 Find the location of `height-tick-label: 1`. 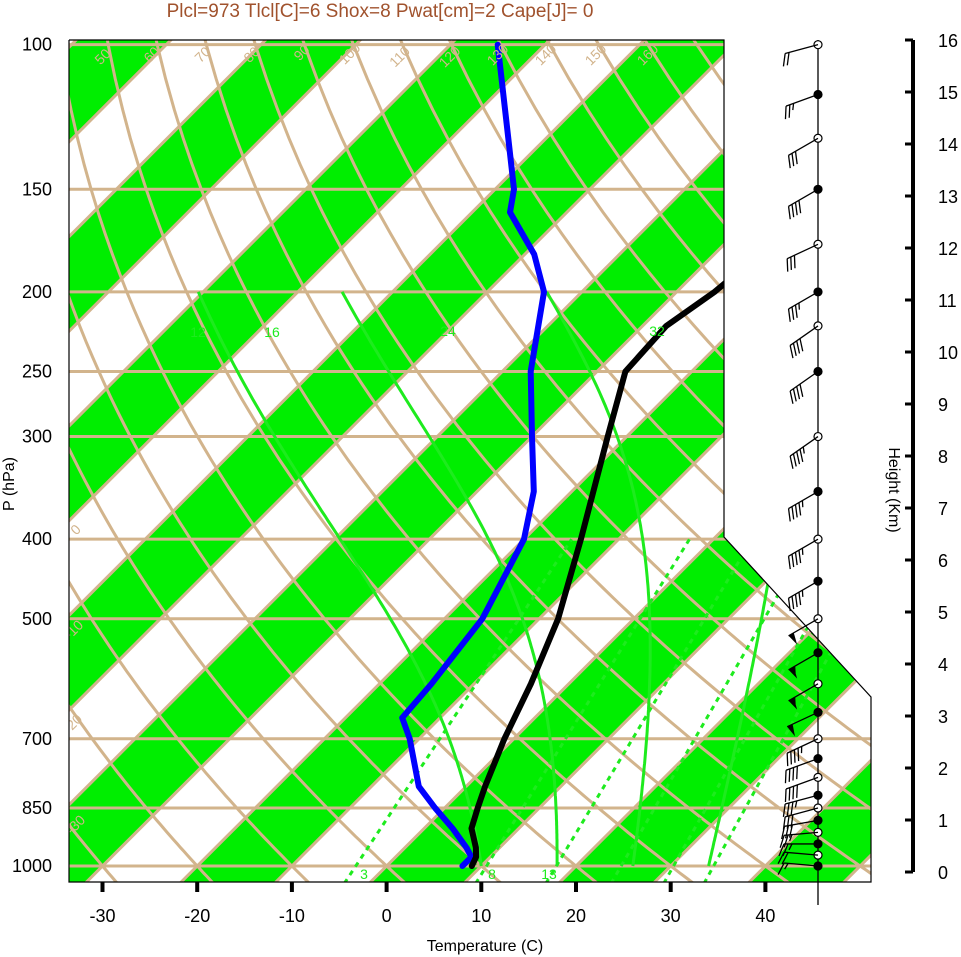

height-tick-label: 1 is located at coordinates (943, 821).